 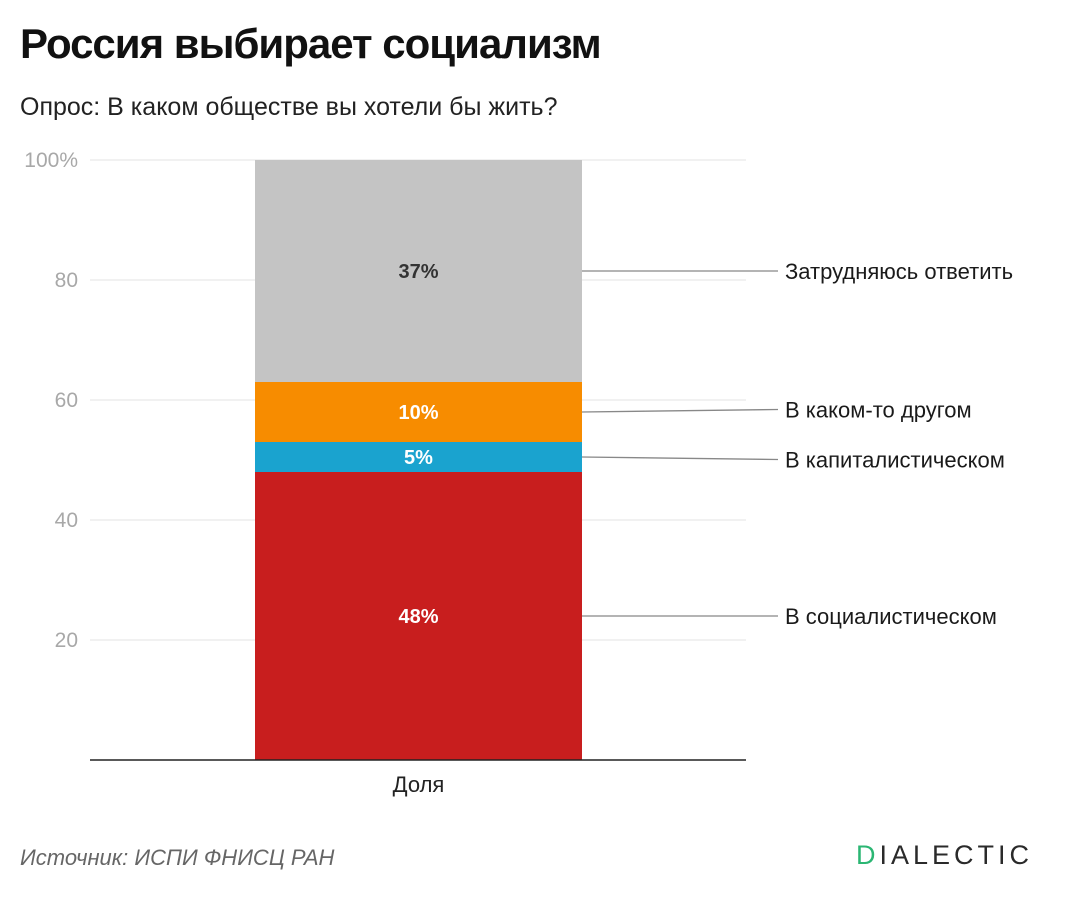 What do you see at coordinates (66, 640) in the screenshot?
I see `y-tick-label-20: 20` at bounding box center [66, 640].